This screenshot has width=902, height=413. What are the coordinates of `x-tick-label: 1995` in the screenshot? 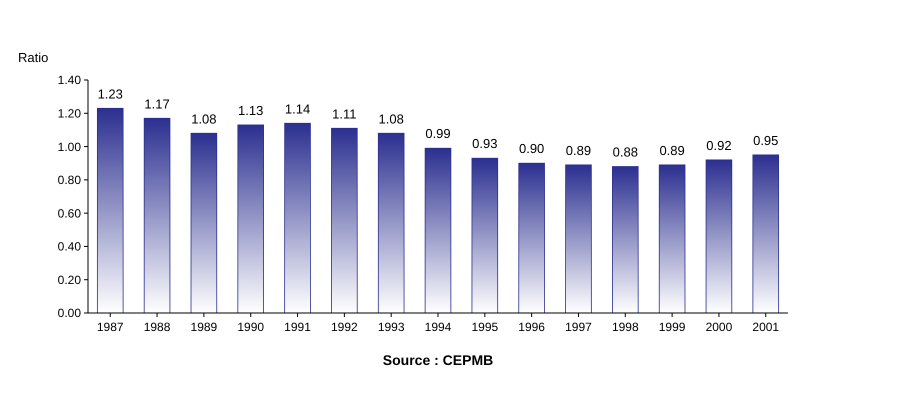 It's located at (484, 327).